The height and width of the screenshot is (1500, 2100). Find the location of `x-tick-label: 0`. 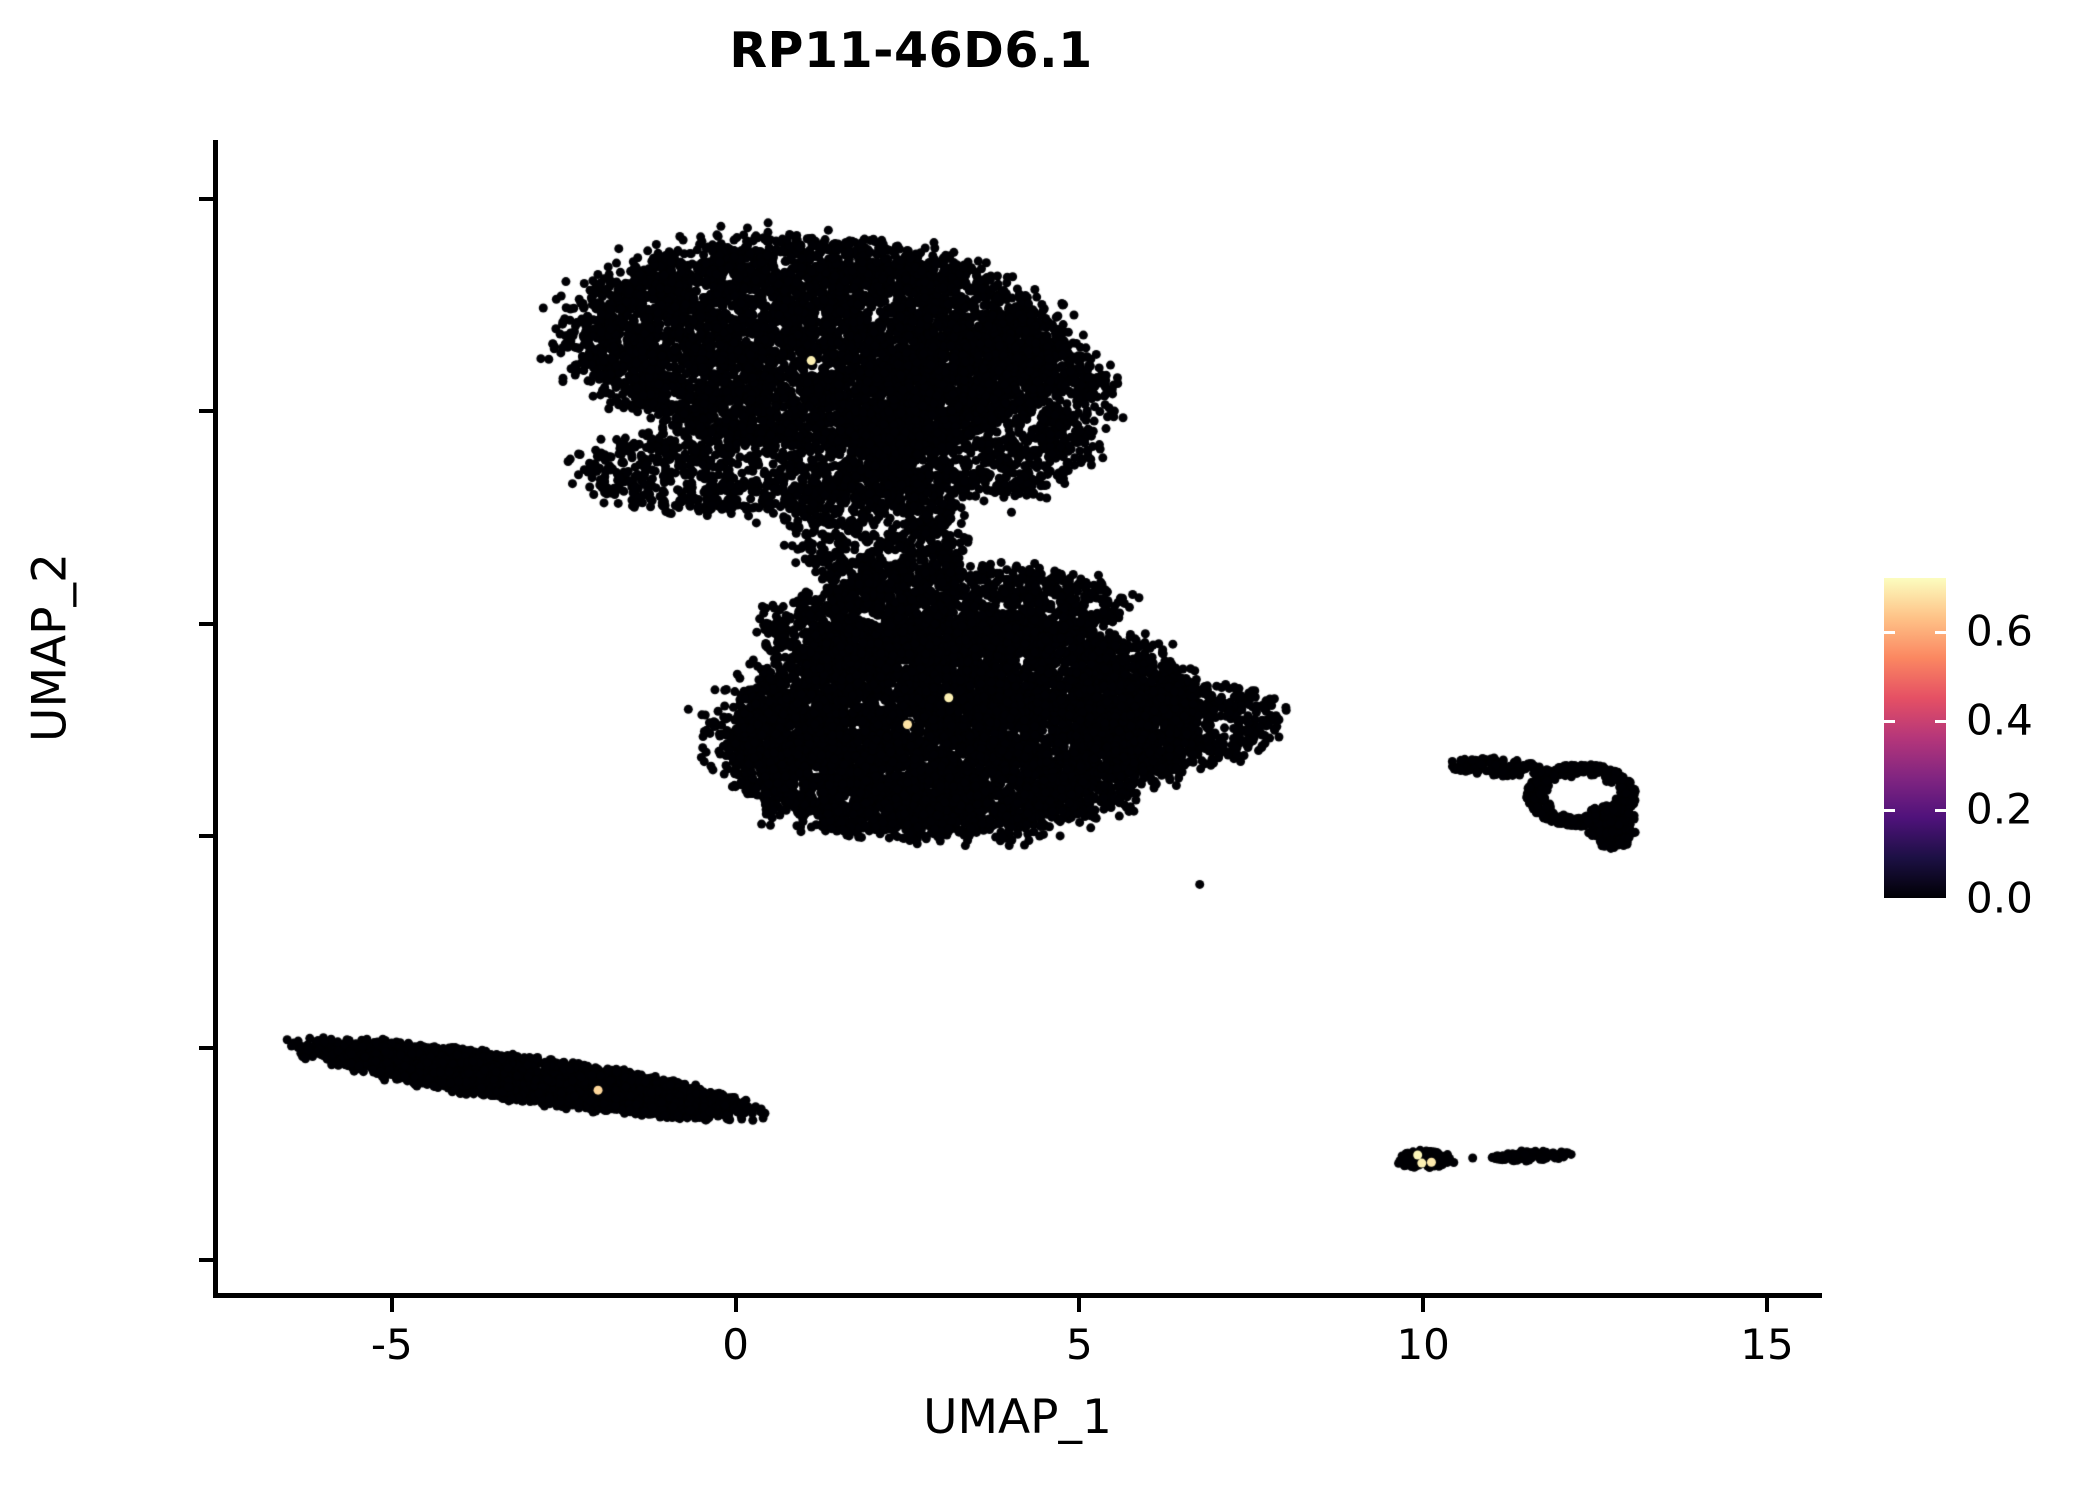

x-tick-label: 0 is located at coordinates (735, 1344).